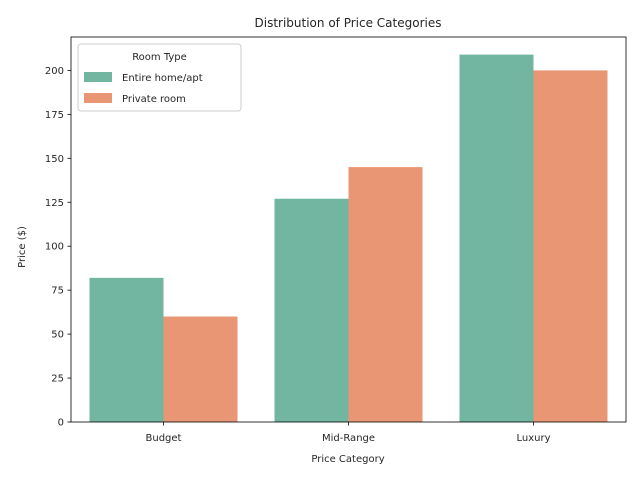  What do you see at coordinates (57, 379) in the screenshot?
I see `y-tick-label: 25` at bounding box center [57, 379].